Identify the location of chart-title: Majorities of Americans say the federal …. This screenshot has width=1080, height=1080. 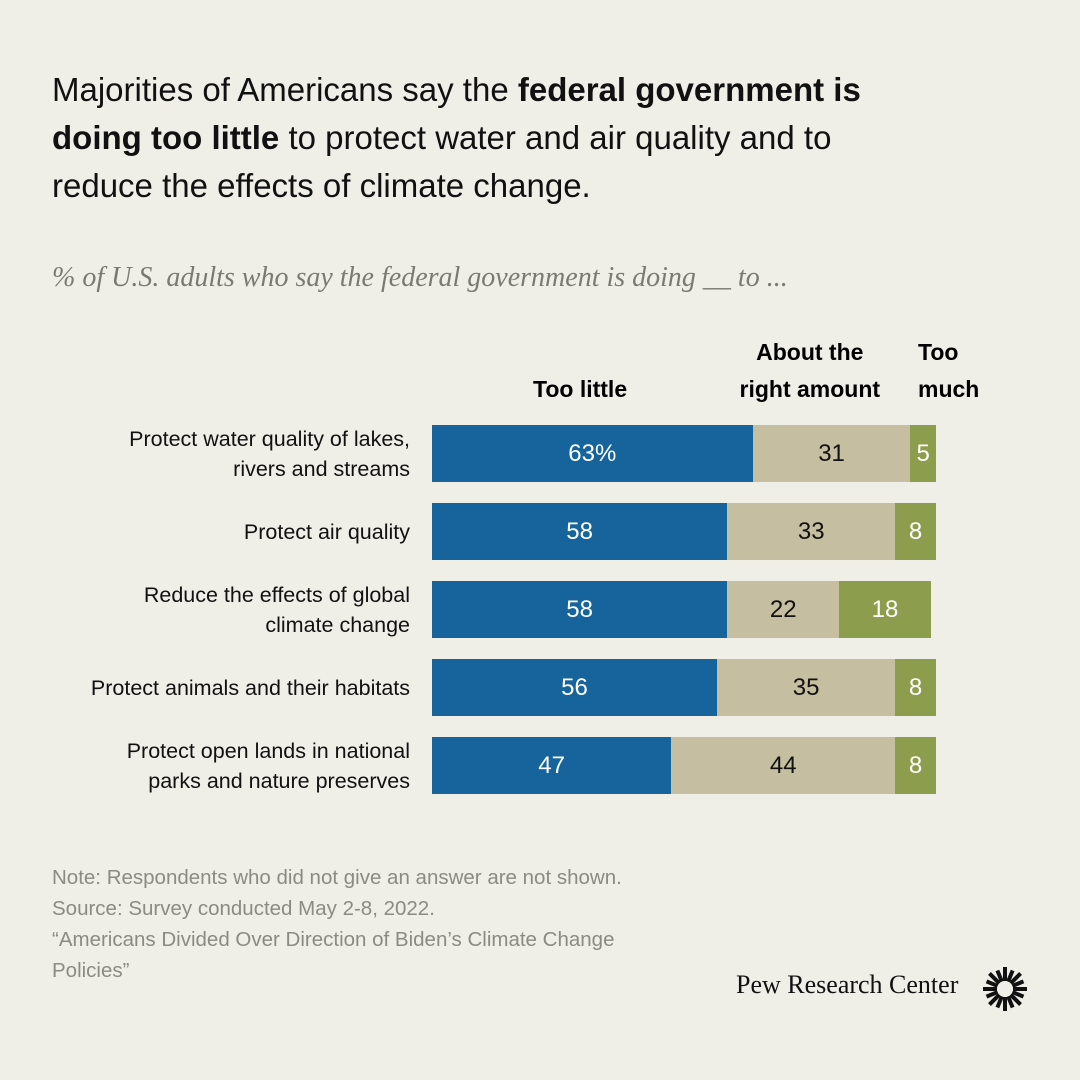
(492, 138).